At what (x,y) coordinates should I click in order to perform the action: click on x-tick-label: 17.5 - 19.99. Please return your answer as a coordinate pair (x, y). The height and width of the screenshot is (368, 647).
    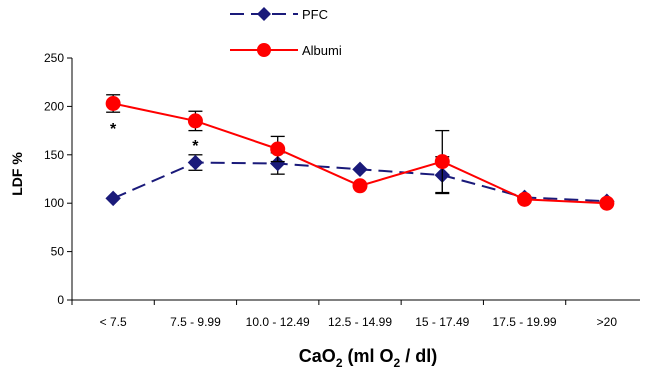
    Looking at the image, I should click on (525, 322).